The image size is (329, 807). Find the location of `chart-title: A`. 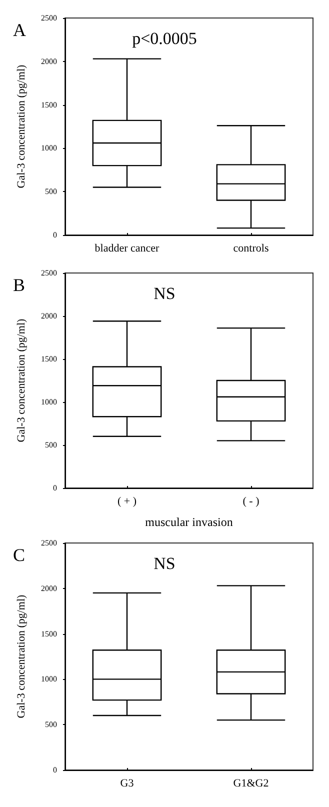

chart-title: A is located at coordinates (19, 30).